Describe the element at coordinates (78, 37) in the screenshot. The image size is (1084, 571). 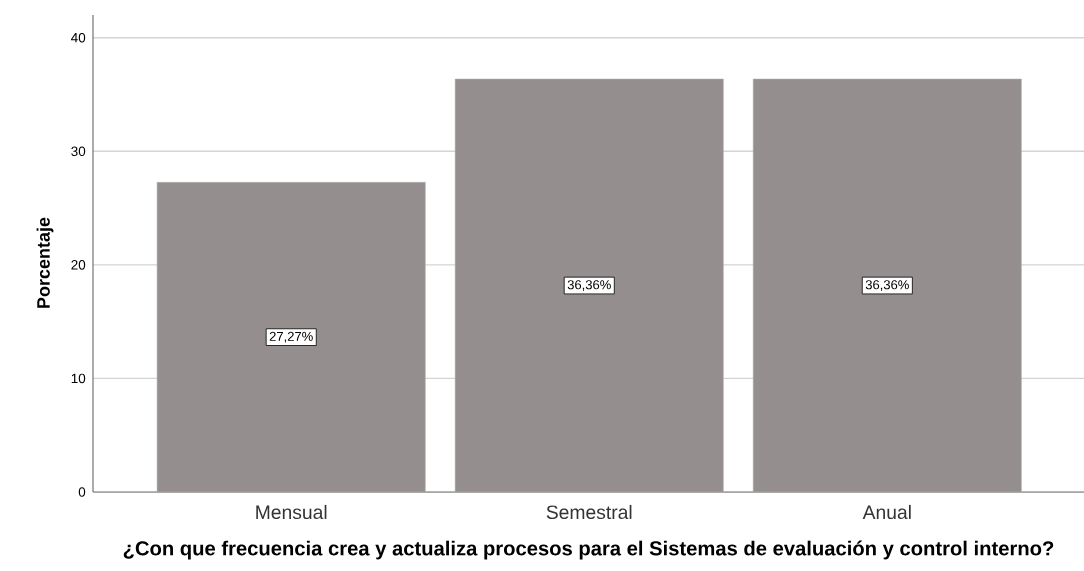
I see `y-tick-label: 40` at that location.